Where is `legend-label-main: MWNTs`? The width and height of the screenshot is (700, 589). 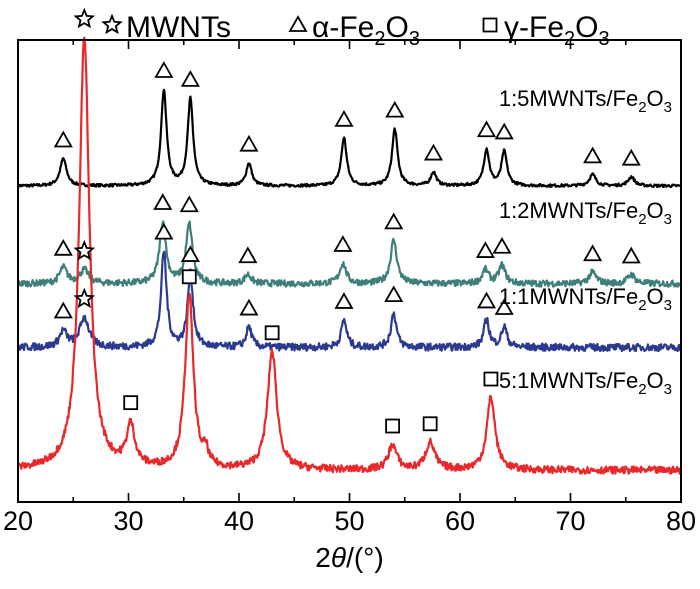
legend-label-main: MWNTs is located at coordinates (178, 27).